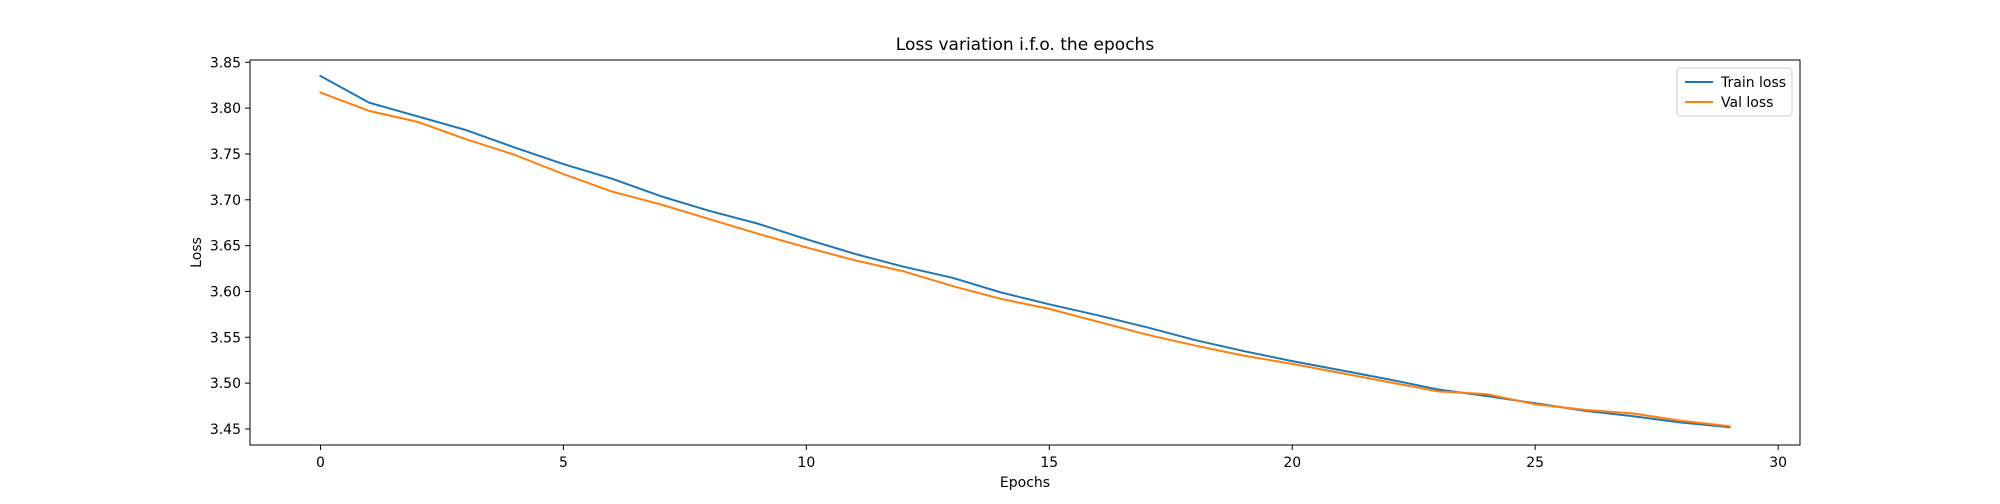  What do you see at coordinates (1025, 483) in the screenshot?
I see `x-axis-label: Epochs` at bounding box center [1025, 483].